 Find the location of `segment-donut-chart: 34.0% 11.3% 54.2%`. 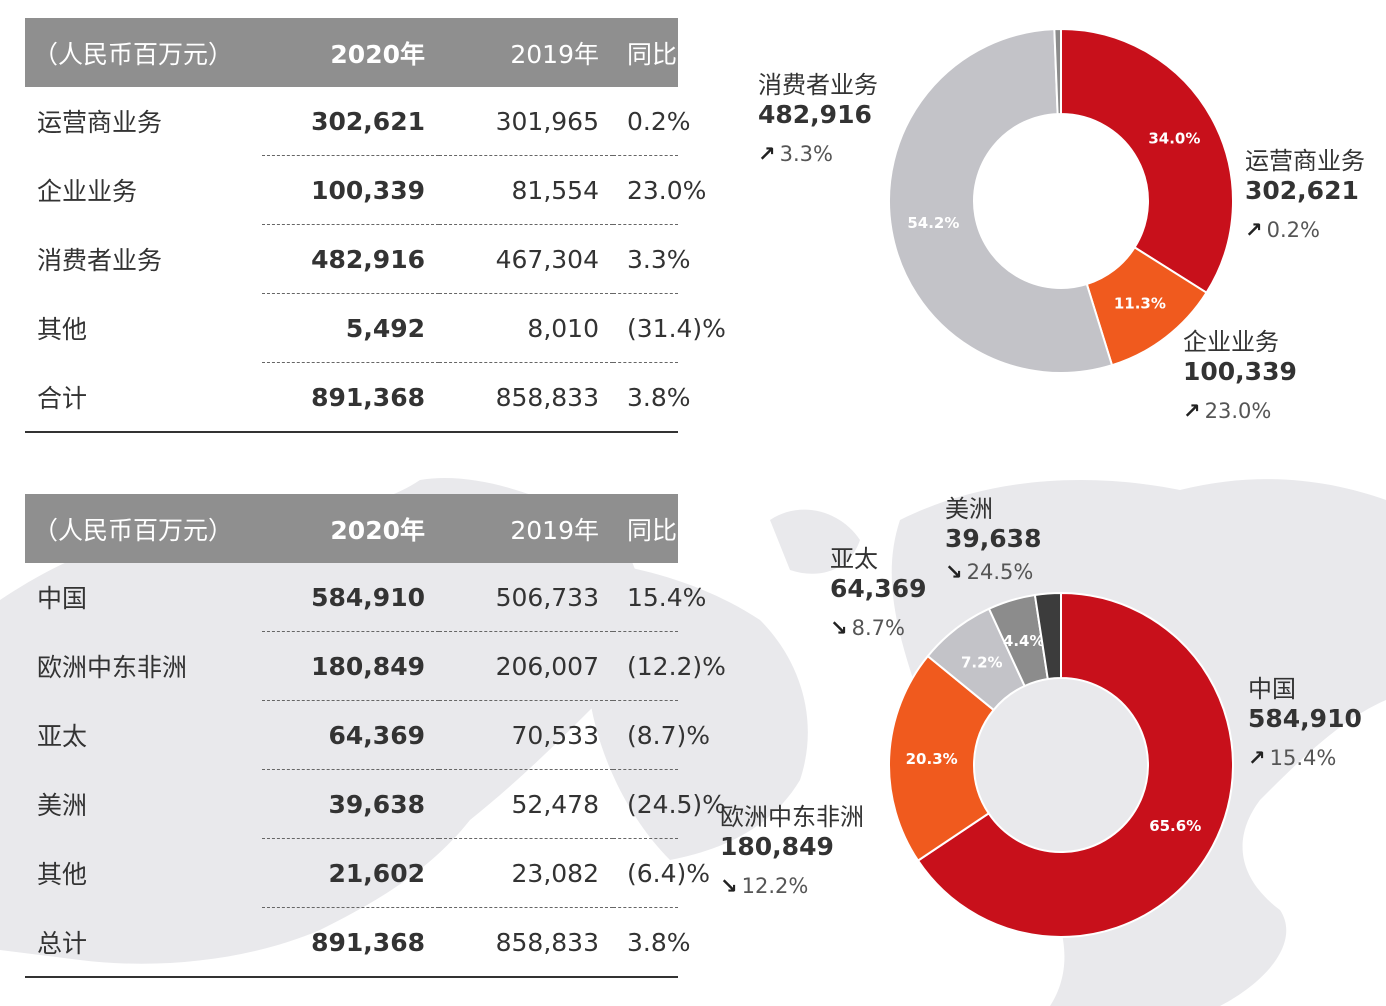

segment-donut-chart: 34.0% 11.3% 54.2% is located at coordinates (1061, 200).